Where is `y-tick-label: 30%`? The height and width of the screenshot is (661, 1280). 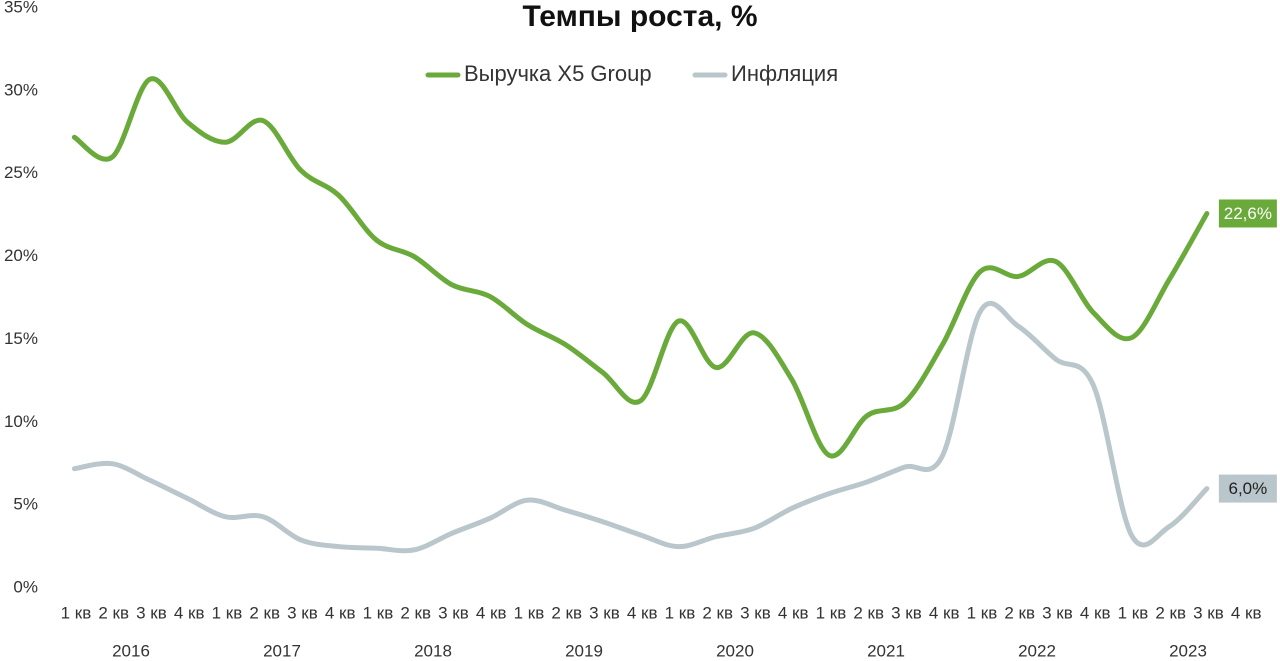 y-tick-label: 30% is located at coordinates (21, 89).